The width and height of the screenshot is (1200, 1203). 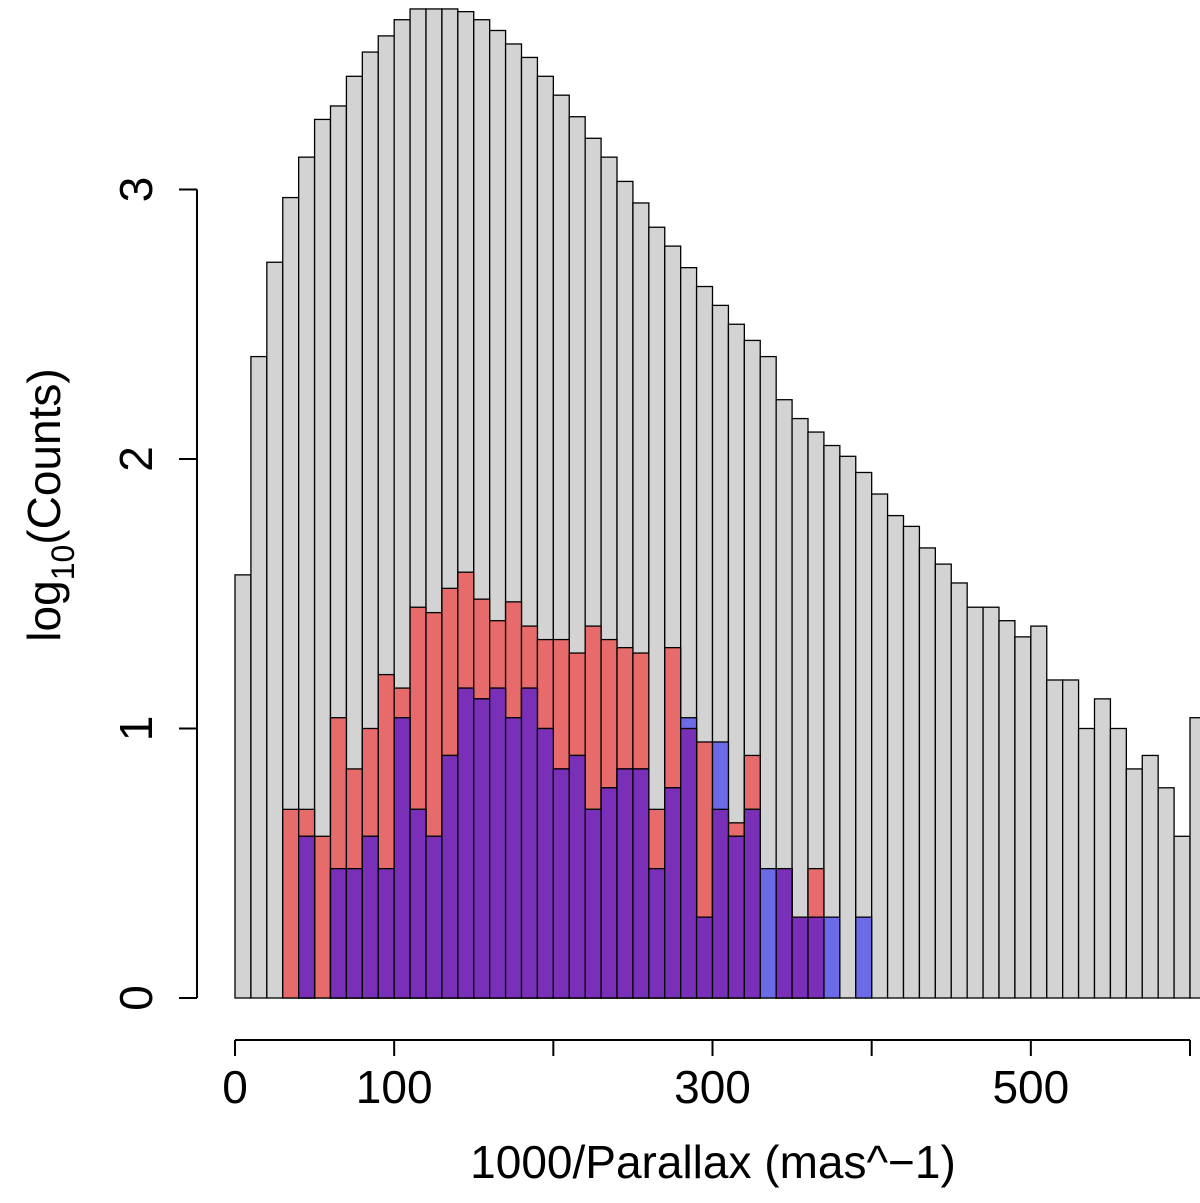 What do you see at coordinates (394, 1087) in the screenshot?
I see `x-tick-label: 100` at bounding box center [394, 1087].